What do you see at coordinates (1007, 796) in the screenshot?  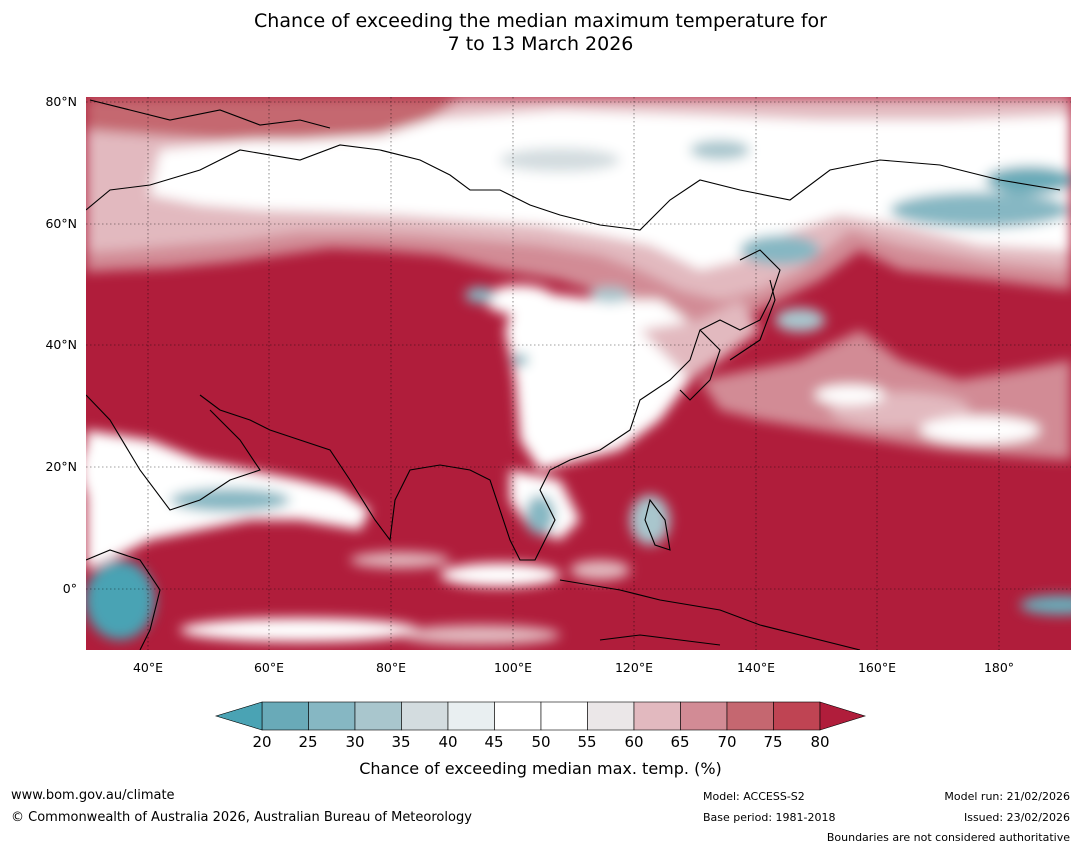 I see `footer-model-run: Model run: 21/02/2026` at bounding box center [1007, 796].